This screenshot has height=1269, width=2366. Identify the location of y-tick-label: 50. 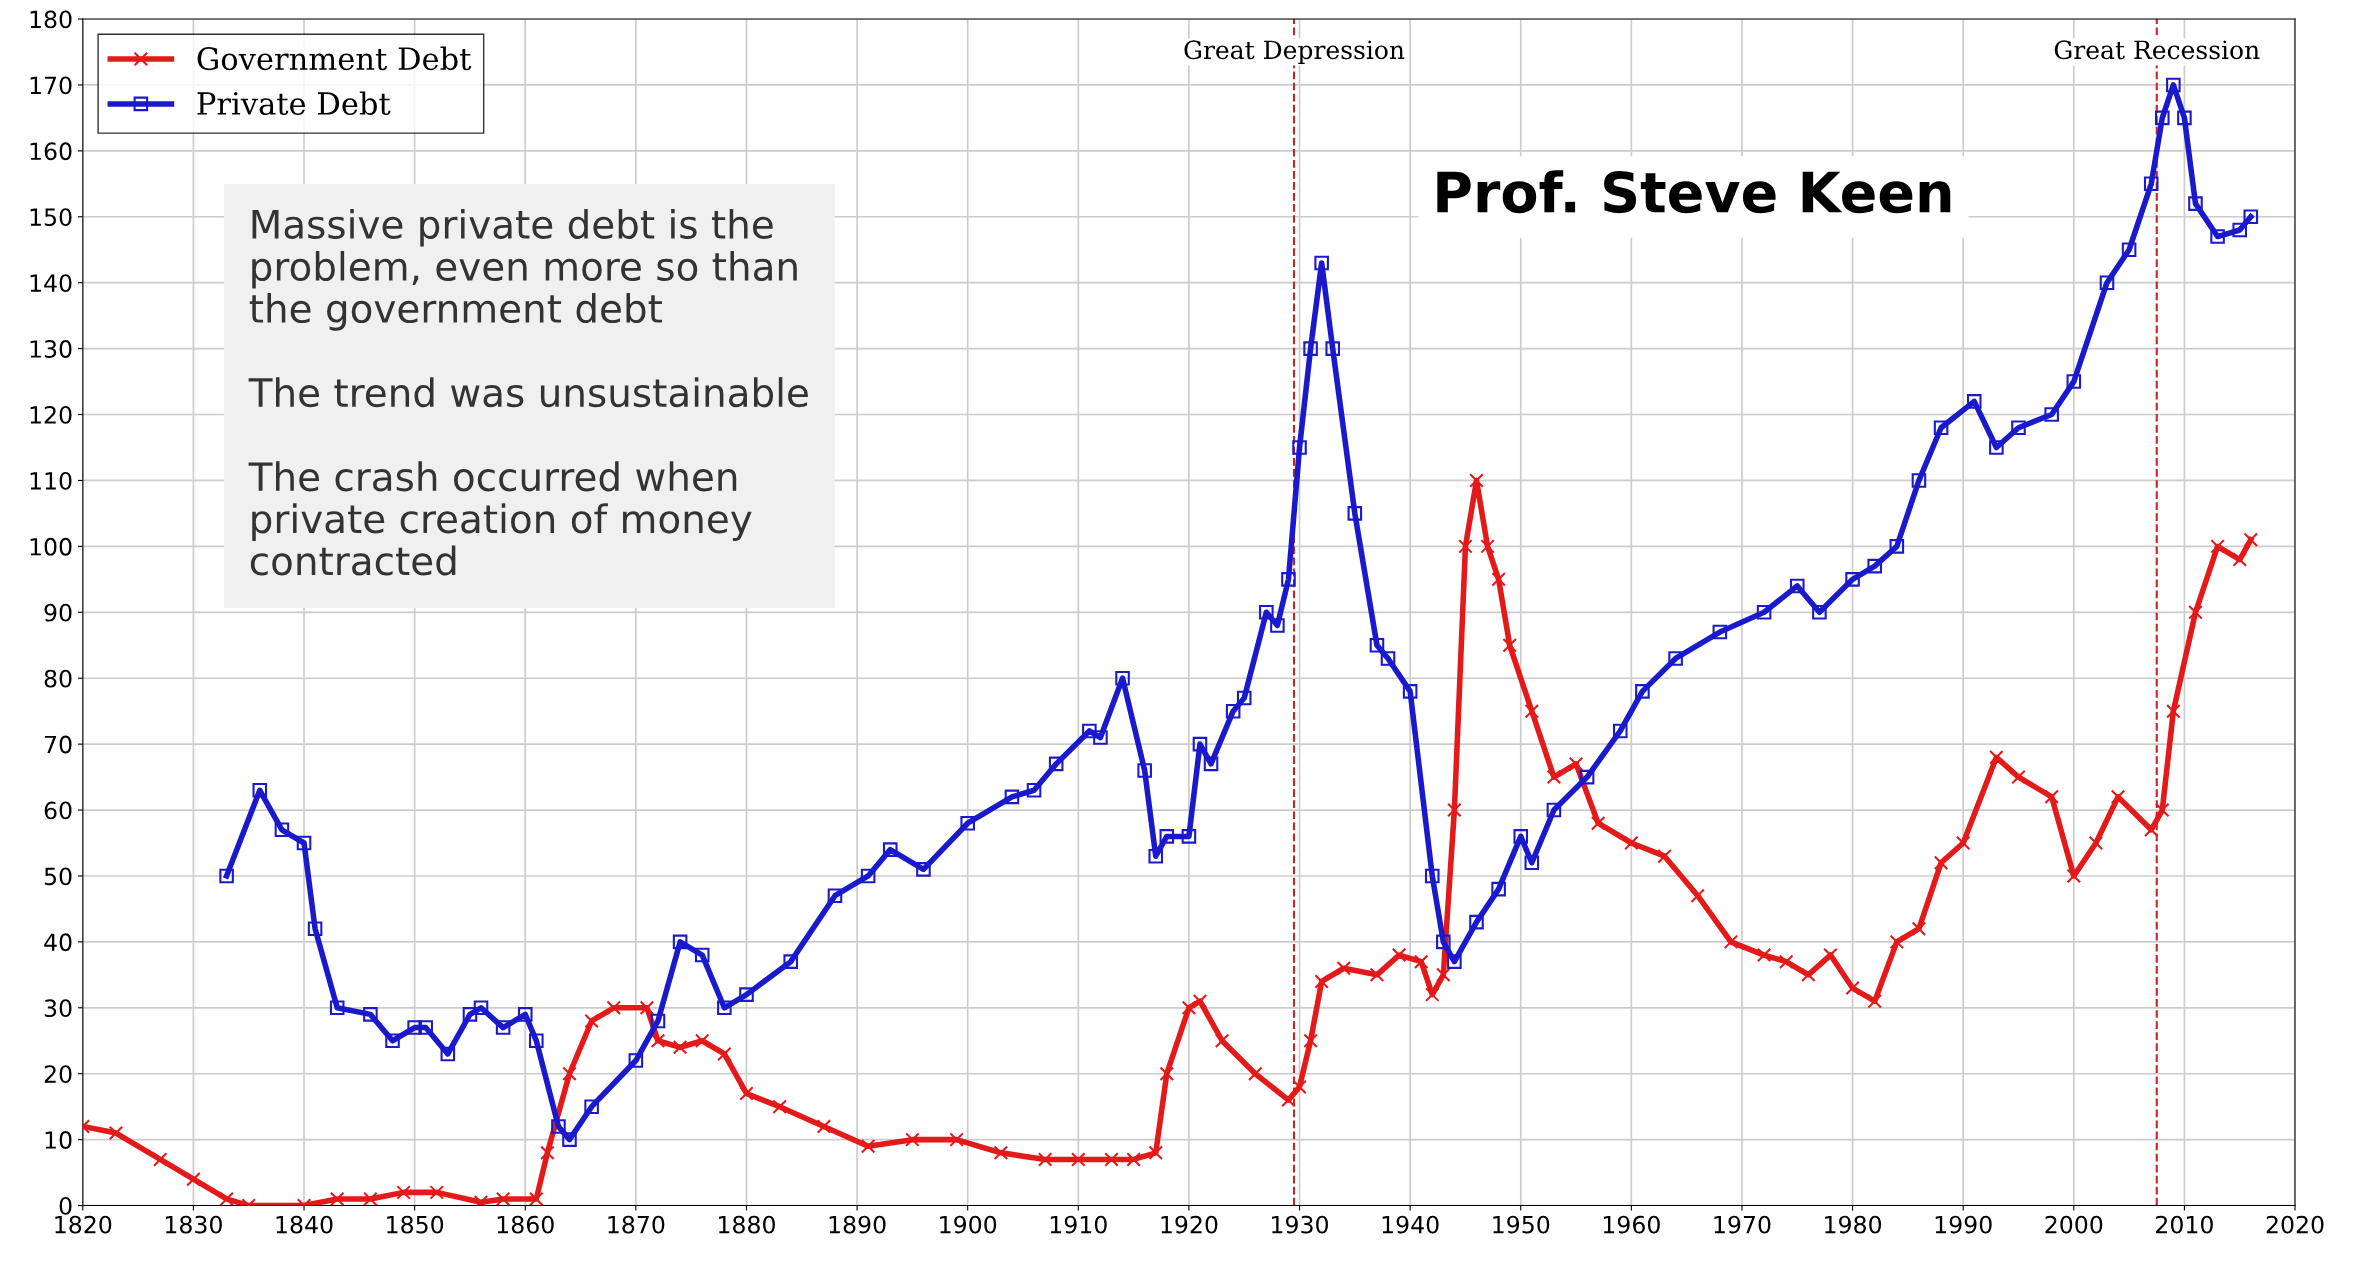
(58, 876).